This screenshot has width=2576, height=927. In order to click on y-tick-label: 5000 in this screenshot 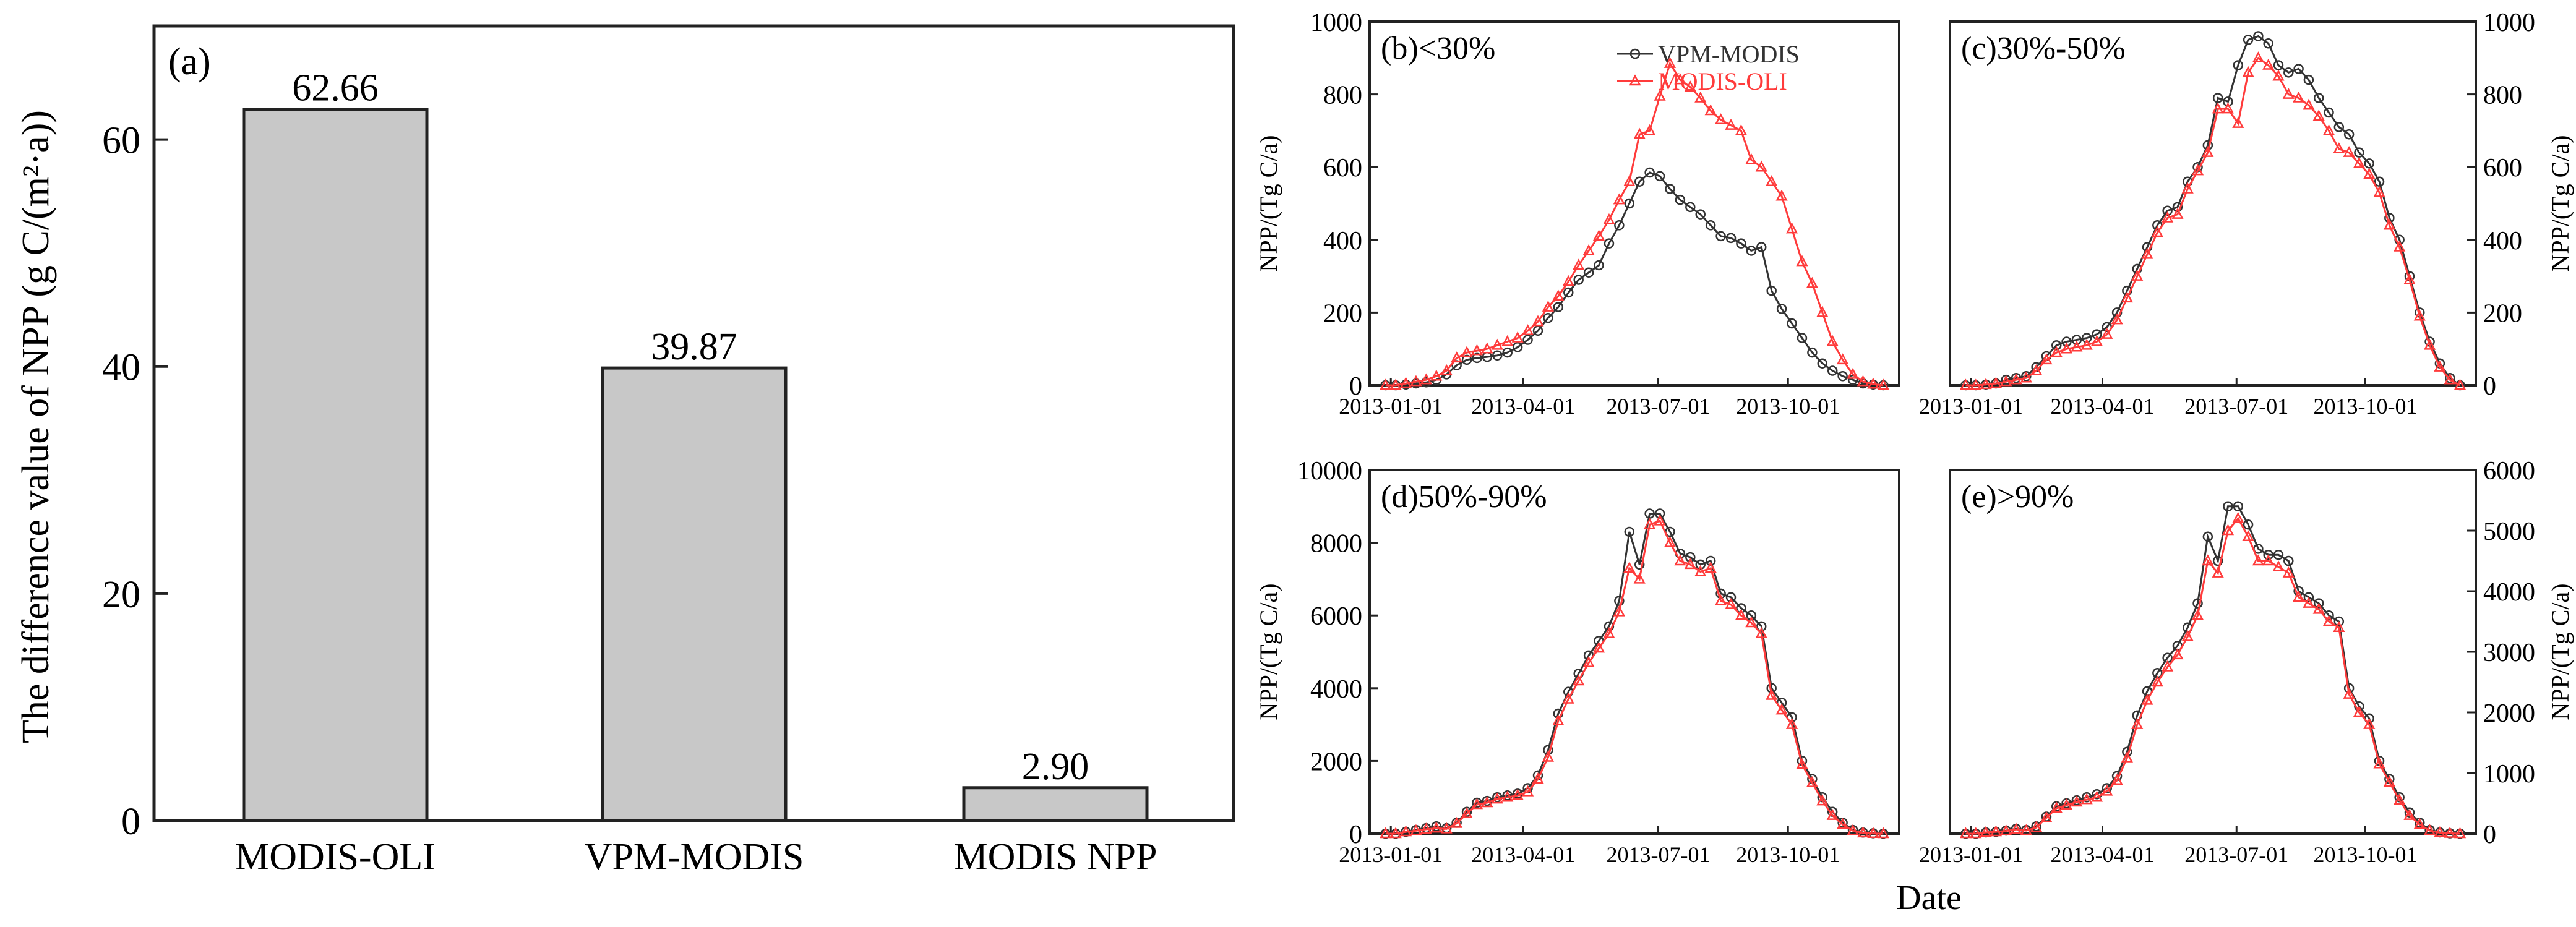, I will do `click(2509, 532)`.